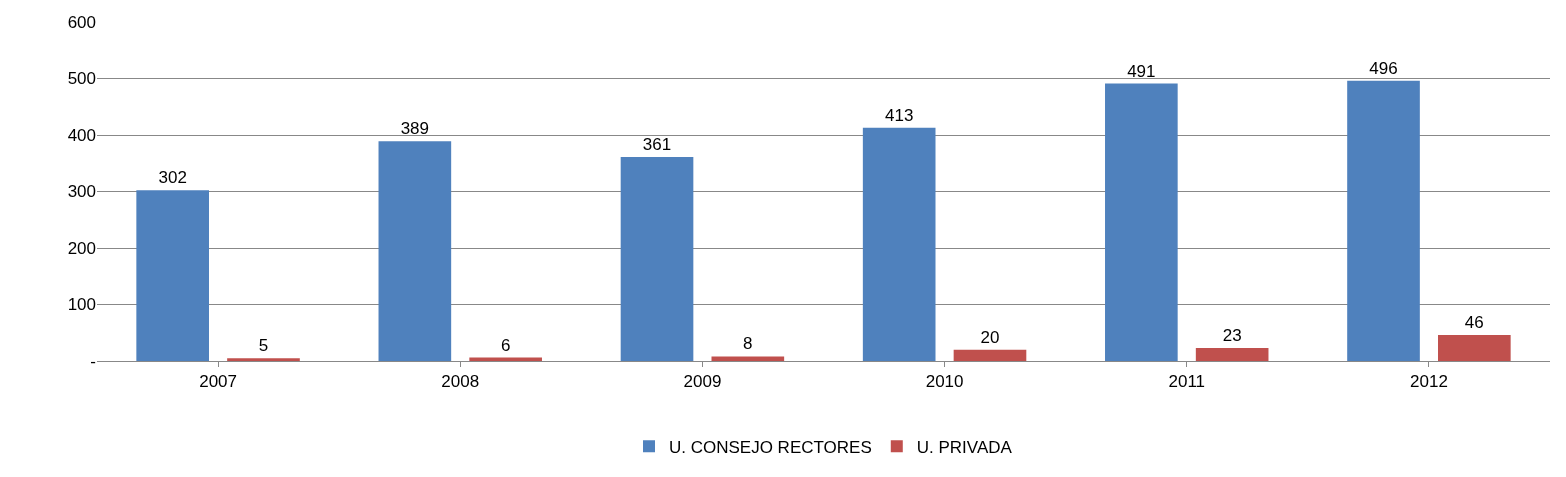 The height and width of the screenshot is (477, 1566). I want to click on x-tick-label: 2007, so click(218, 382).